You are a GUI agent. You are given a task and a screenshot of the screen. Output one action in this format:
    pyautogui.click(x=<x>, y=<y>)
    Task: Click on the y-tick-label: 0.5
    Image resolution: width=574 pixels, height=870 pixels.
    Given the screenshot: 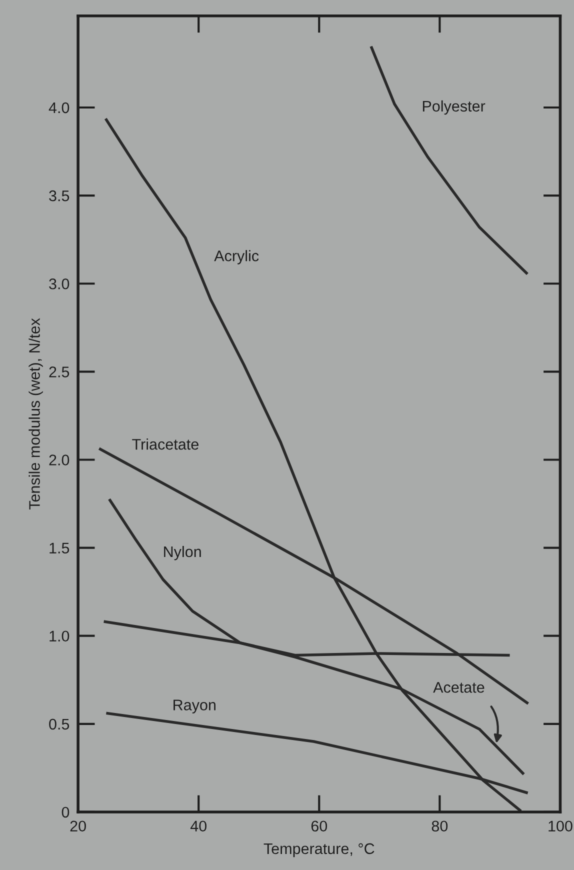 What is the action you would take?
    pyautogui.click(x=59, y=724)
    